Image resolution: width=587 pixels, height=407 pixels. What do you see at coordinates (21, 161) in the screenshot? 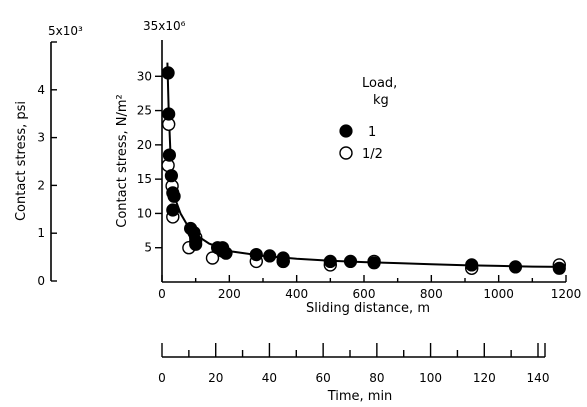
I see `psi-axis-title: Contact stress, psi` at bounding box center [21, 161].